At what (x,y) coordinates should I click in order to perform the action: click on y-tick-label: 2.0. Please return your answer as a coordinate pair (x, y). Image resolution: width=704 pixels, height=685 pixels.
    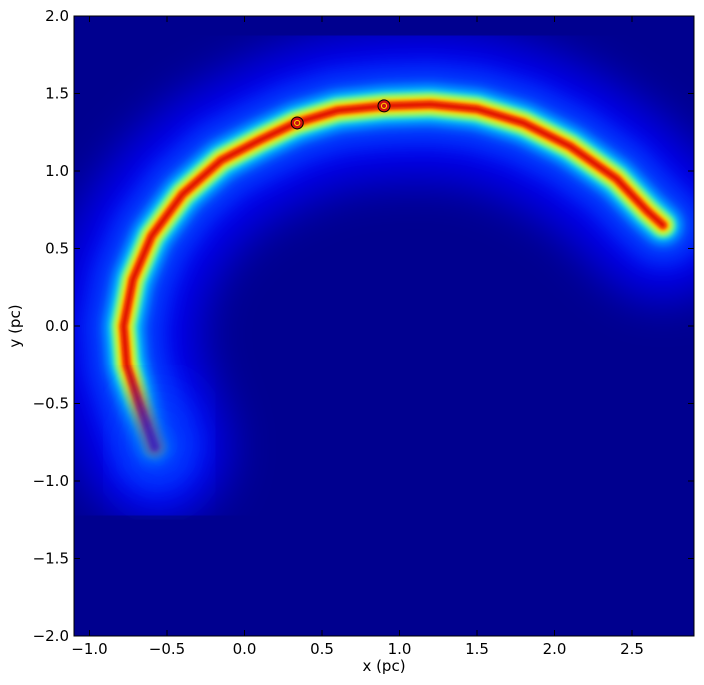
    Looking at the image, I should click on (57, 16).